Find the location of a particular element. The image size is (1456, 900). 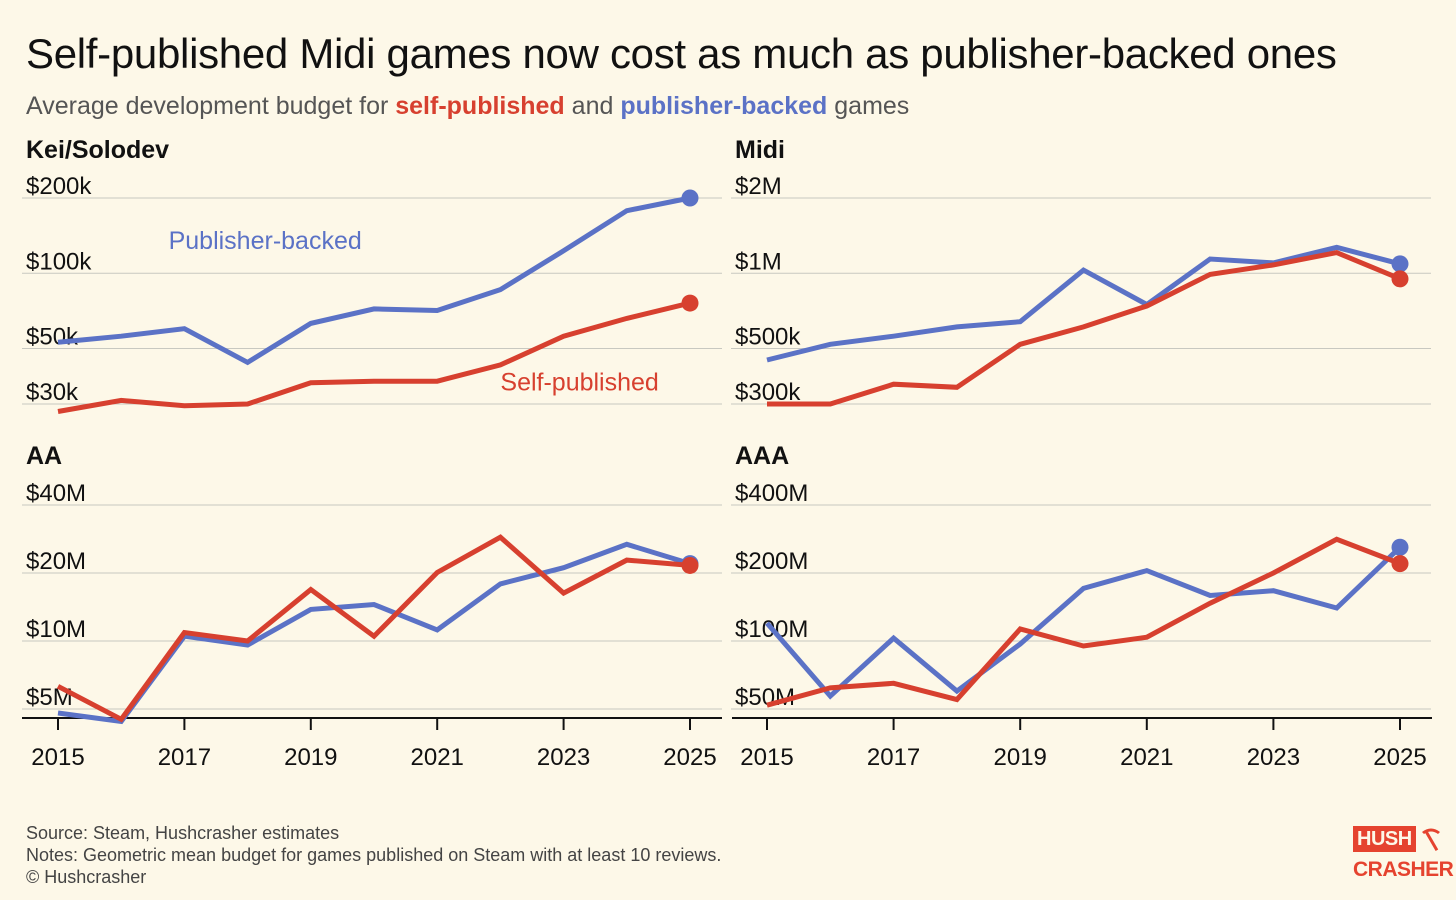

y-tick-label: $100k is located at coordinates (59, 261).